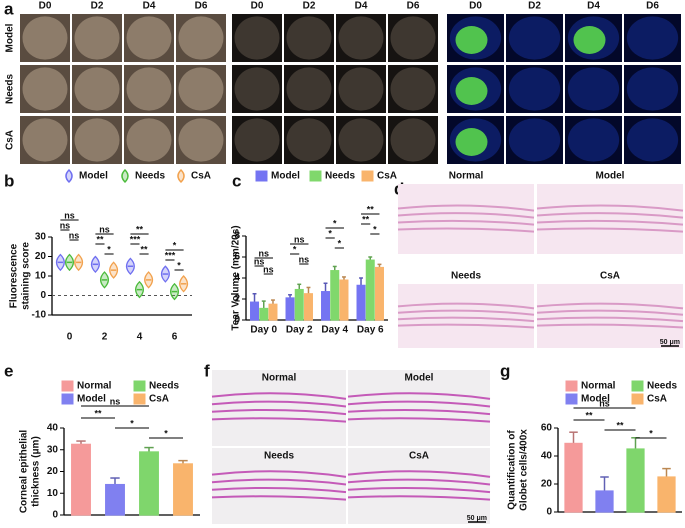 The width and height of the screenshot is (685, 528). What do you see at coordinates (610, 276) in the screenshot?
I see `image-title: CsA` at bounding box center [610, 276].